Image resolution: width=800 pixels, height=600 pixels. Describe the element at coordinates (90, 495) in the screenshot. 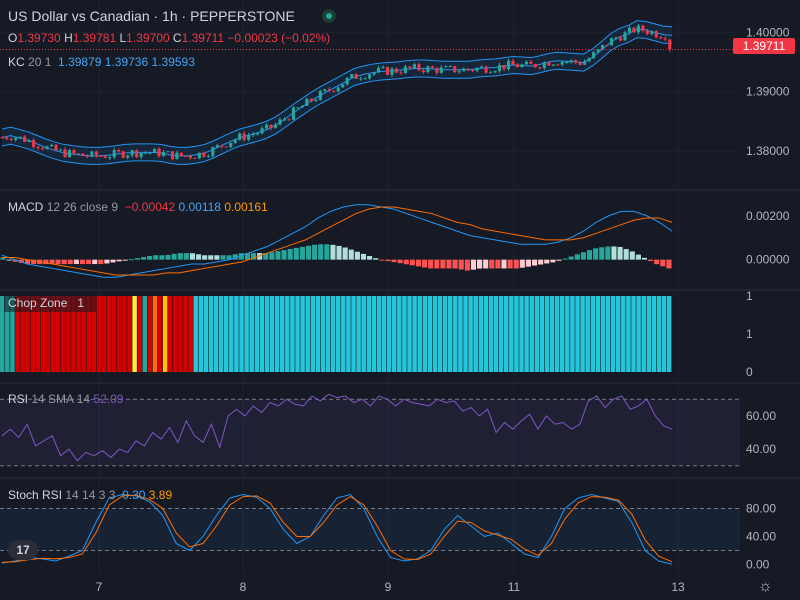

I see `stoch-legend: Stoch RSI 14 14 3 3 0.30 3.89` at that location.